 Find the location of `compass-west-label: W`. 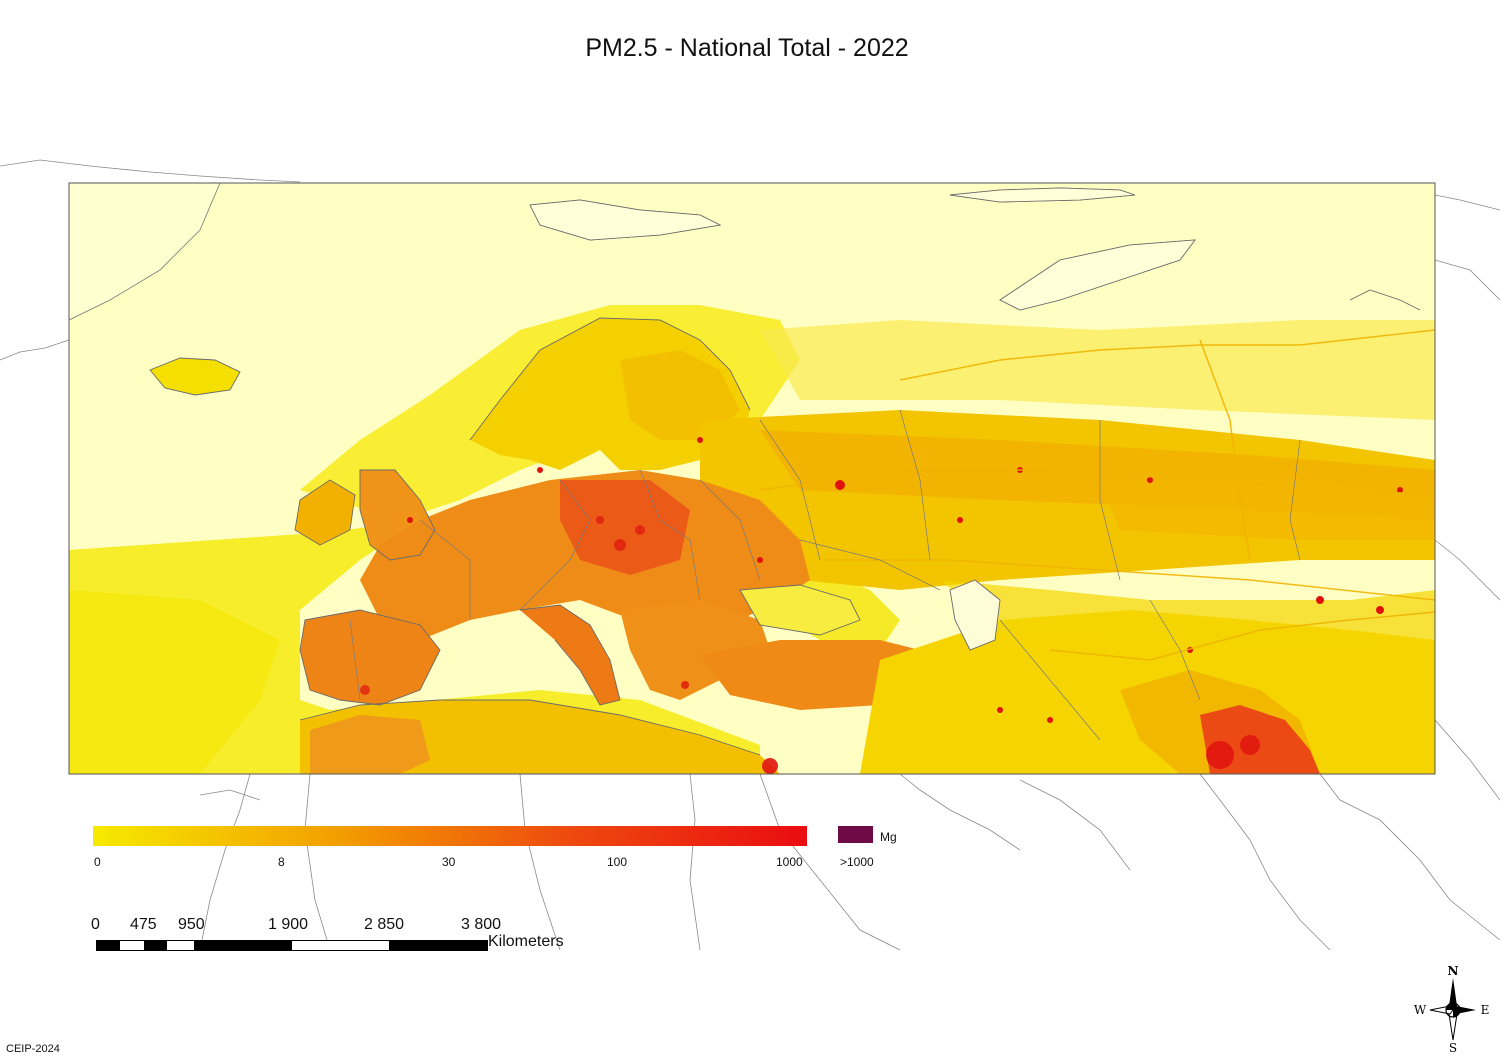

compass-west-label: W is located at coordinates (1420, 1010).